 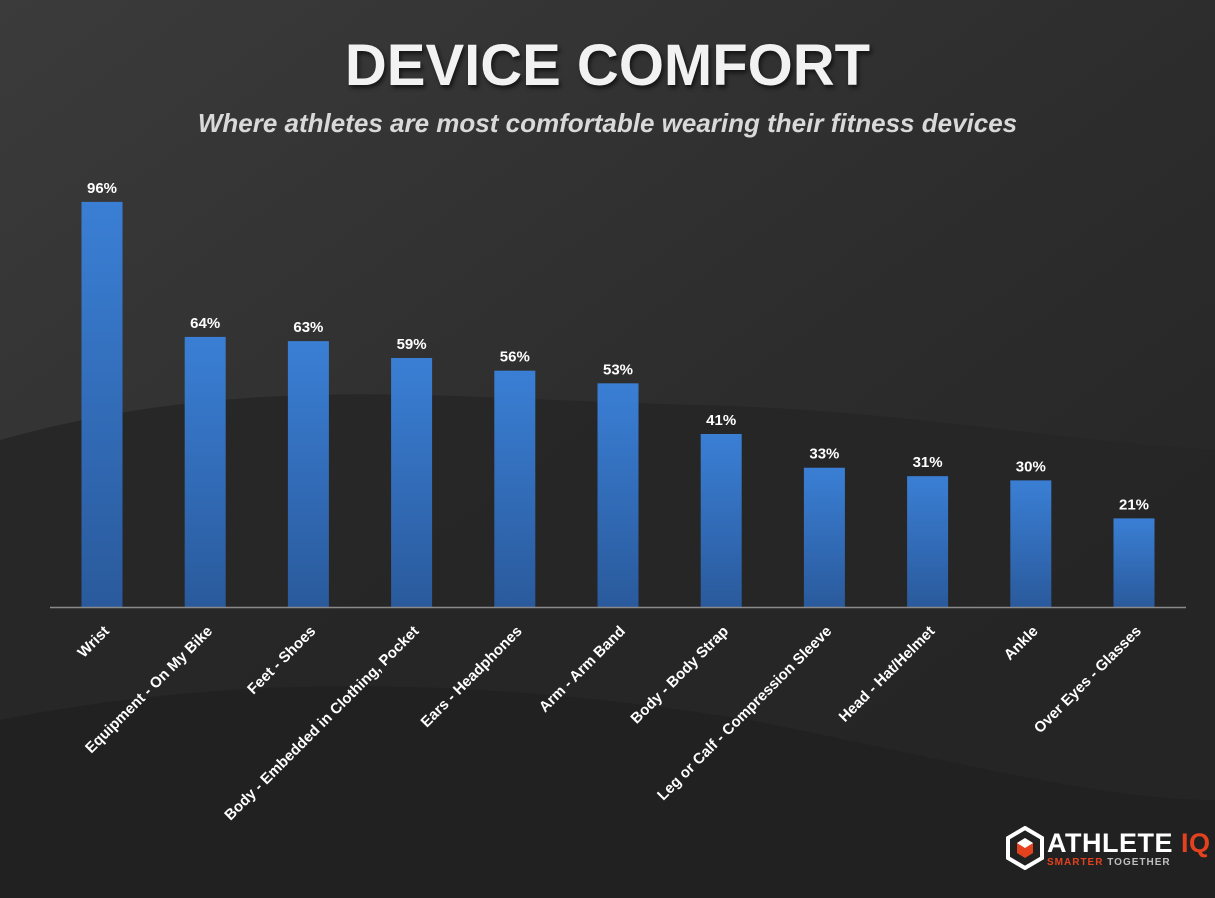 What do you see at coordinates (1134, 562) in the screenshot?
I see `bar-over-eyes-glasses` at bounding box center [1134, 562].